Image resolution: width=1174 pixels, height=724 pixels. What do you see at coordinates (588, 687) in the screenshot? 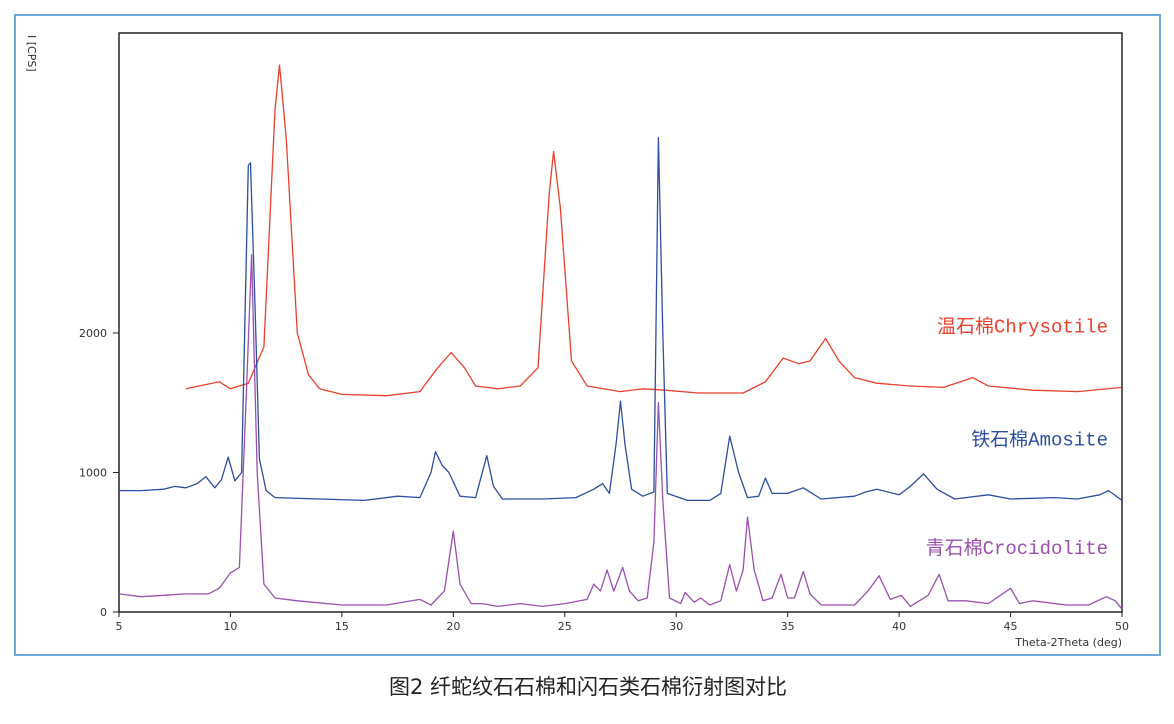
I see `caption: 图2 纤蛇纹石石棉和闪石类石棉衍射图对比` at bounding box center [588, 687].